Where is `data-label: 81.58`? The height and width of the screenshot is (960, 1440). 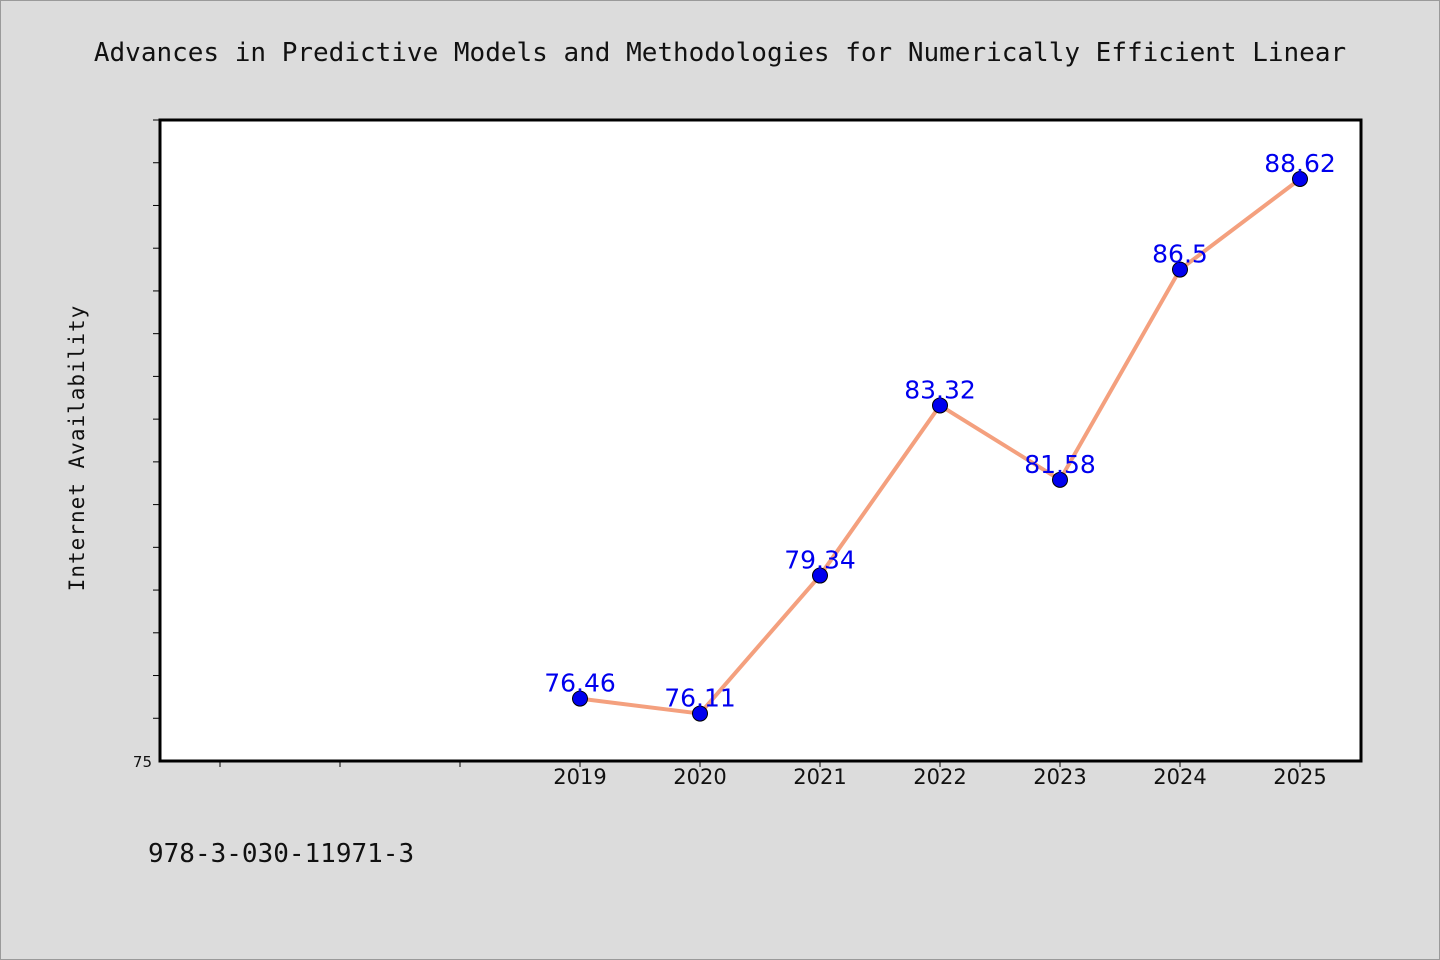 data-label: 81.58 is located at coordinates (1060, 464).